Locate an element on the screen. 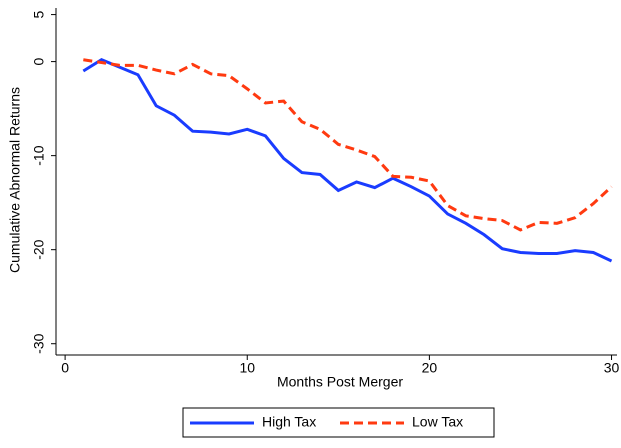  x-tick-label: 20 is located at coordinates (430, 368).